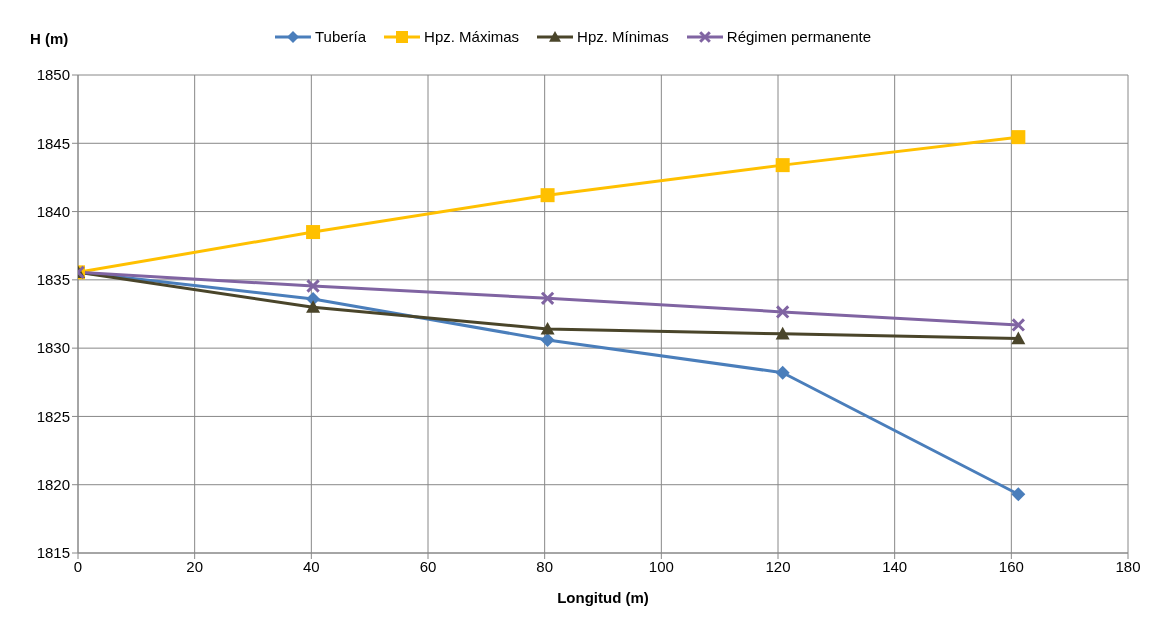  Describe the element at coordinates (895, 566) in the screenshot. I see `x-tick-label: 140` at that location.